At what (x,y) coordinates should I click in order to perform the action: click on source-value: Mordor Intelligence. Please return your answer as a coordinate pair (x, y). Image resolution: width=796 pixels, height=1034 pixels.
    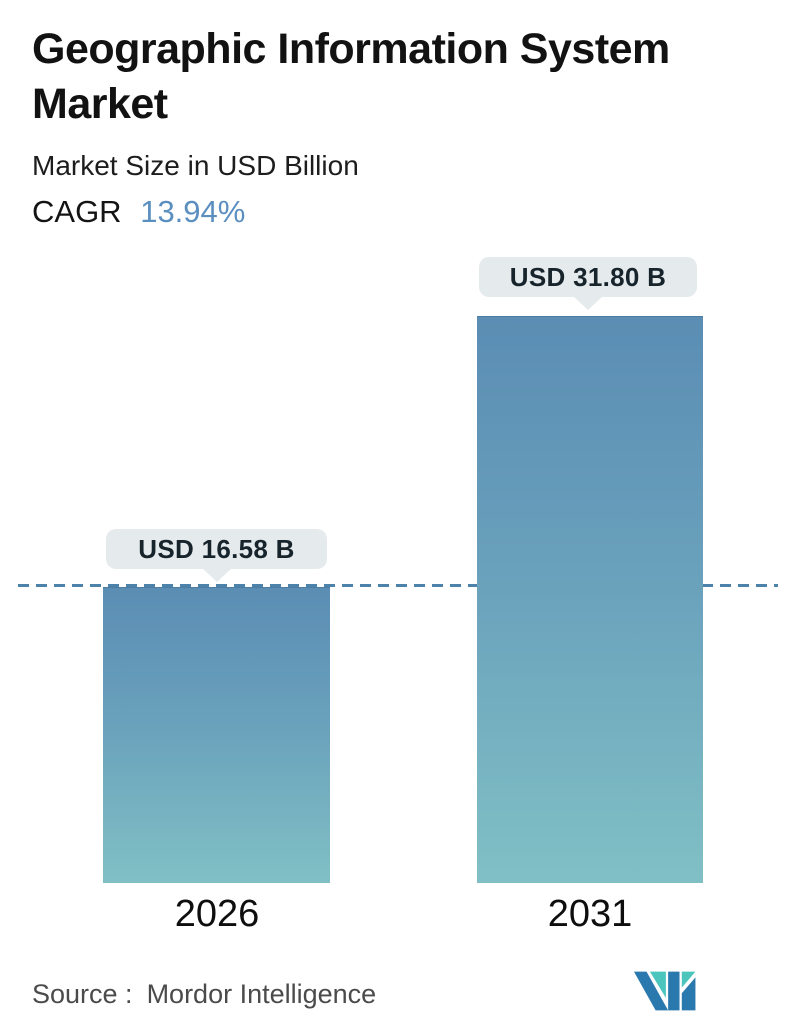
    Looking at the image, I should click on (261, 994).